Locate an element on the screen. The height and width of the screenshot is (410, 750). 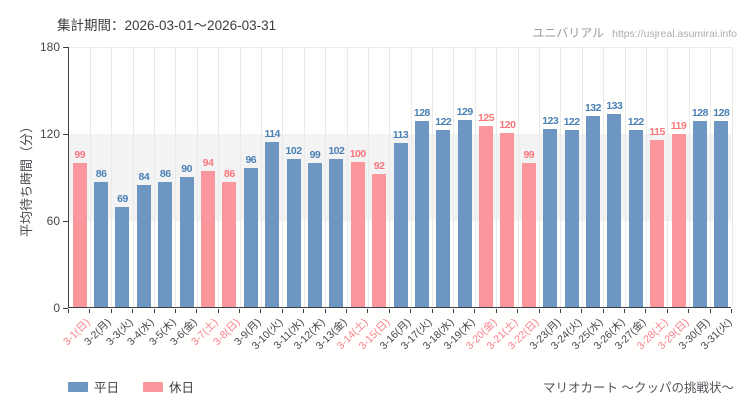
legend-item-holiday: 休日 is located at coordinates (168, 386).